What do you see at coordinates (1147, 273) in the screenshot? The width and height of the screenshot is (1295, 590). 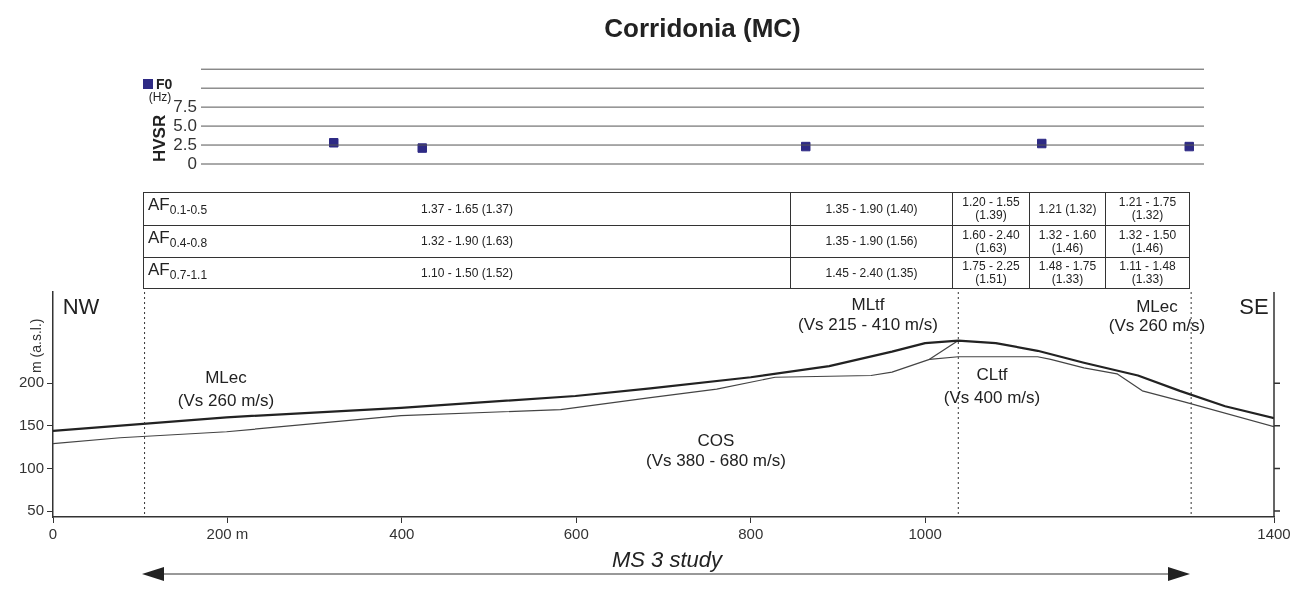 I see `text: 1.11 - 1.48 (1.33)` at bounding box center [1147, 273].